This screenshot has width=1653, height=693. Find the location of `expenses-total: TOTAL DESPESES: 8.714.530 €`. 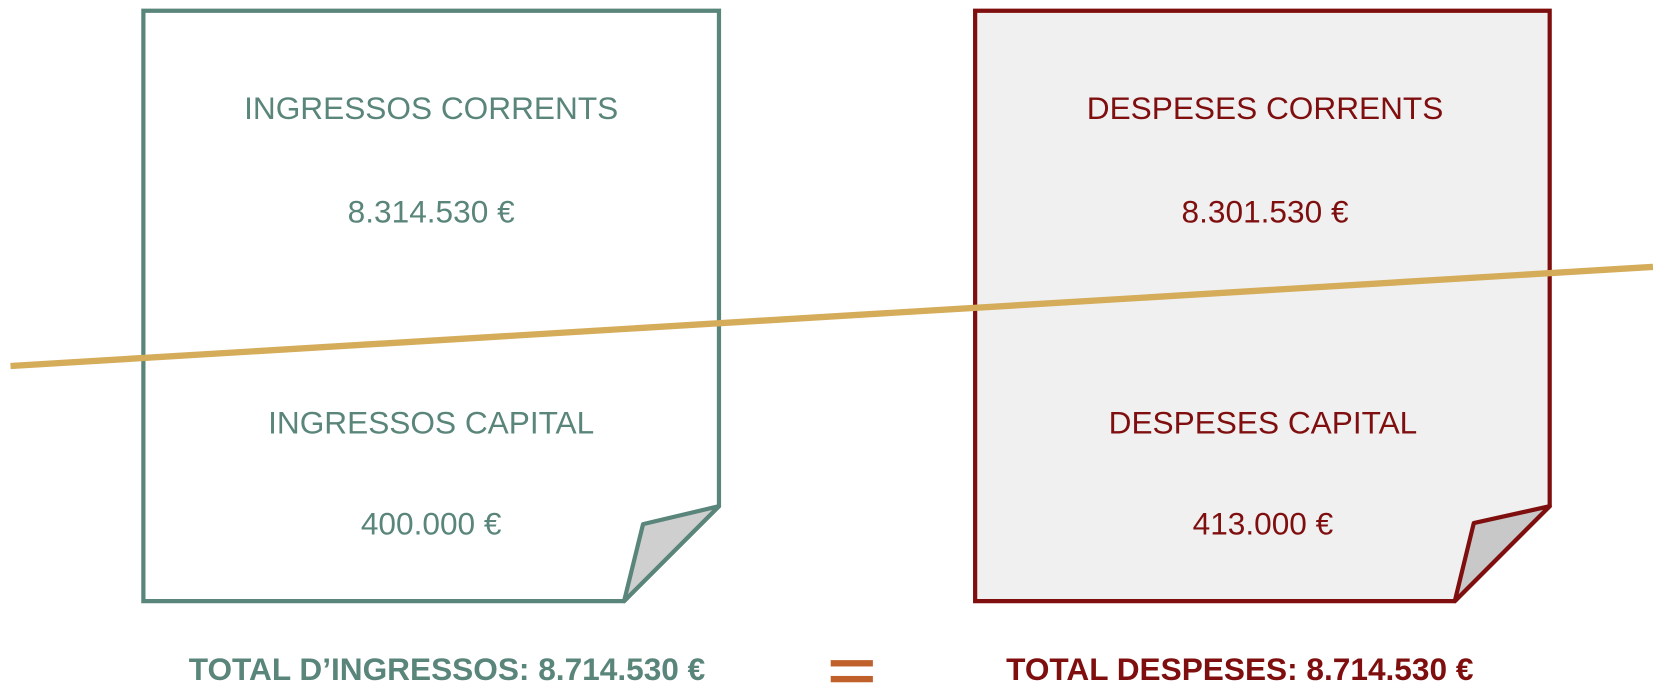

expenses-total: TOTAL DESPESES: 8.714.530 € is located at coordinates (1240, 669).